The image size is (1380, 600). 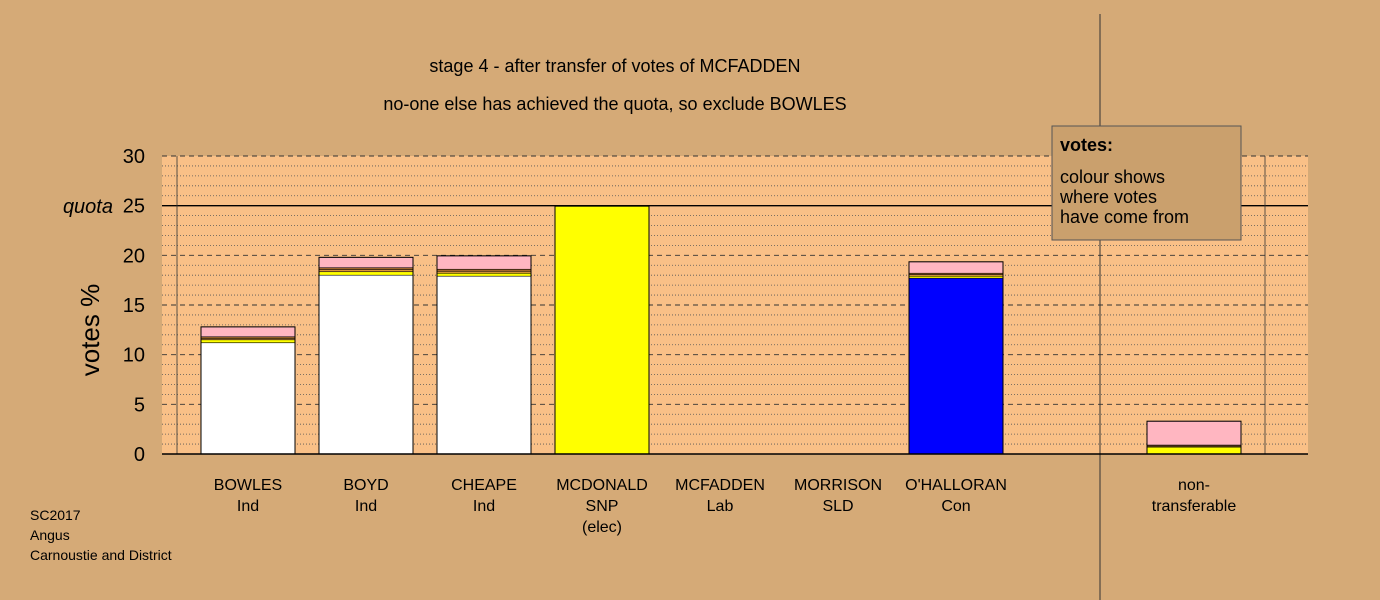 What do you see at coordinates (134, 157) in the screenshot?
I see `y-tick-label: 30` at bounding box center [134, 157].